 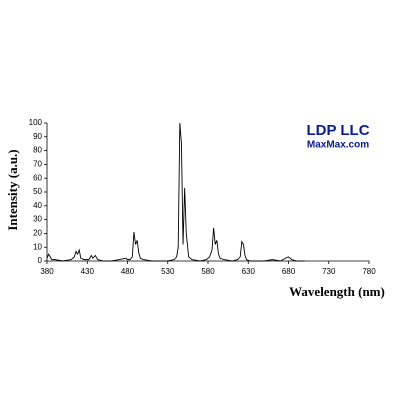 I want to click on y-tick-label: 10, so click(x=37, y=246).